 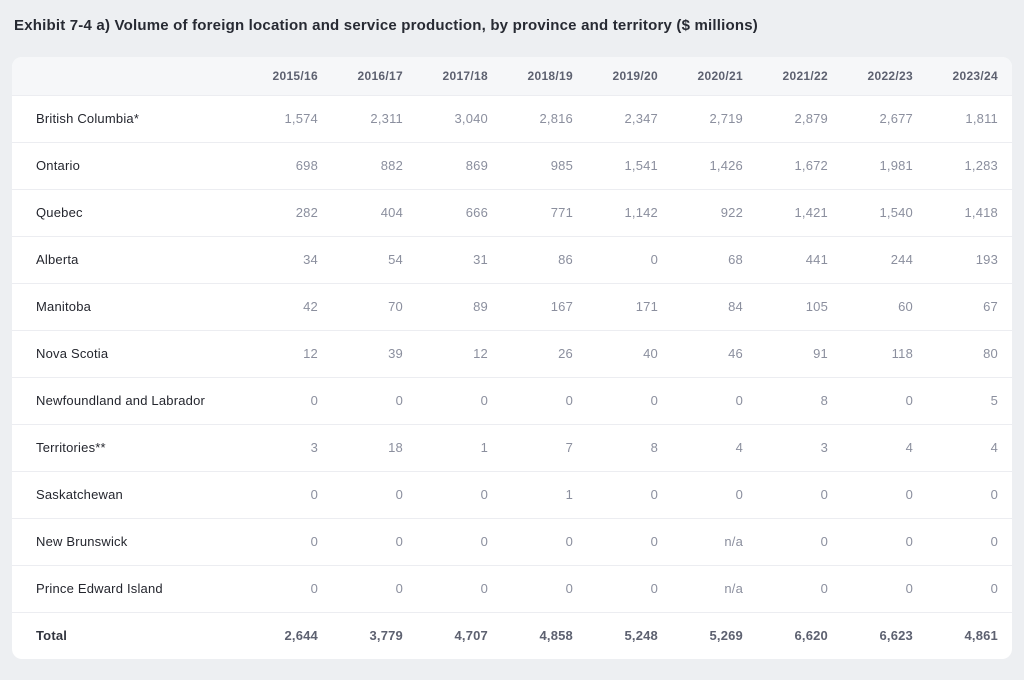 What do you see at coordinates (129, 541) in the screenshot?
I see `row-label: New Brunswick` at bounding box center [129, 541].